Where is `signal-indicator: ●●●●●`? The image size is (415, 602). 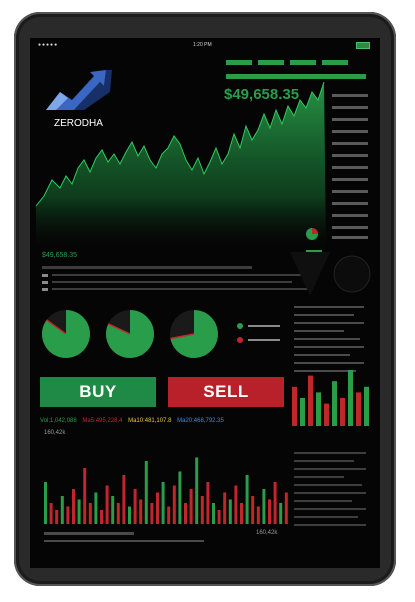 signal-indicator: ●●●●● is located at coordinates (48, 45).